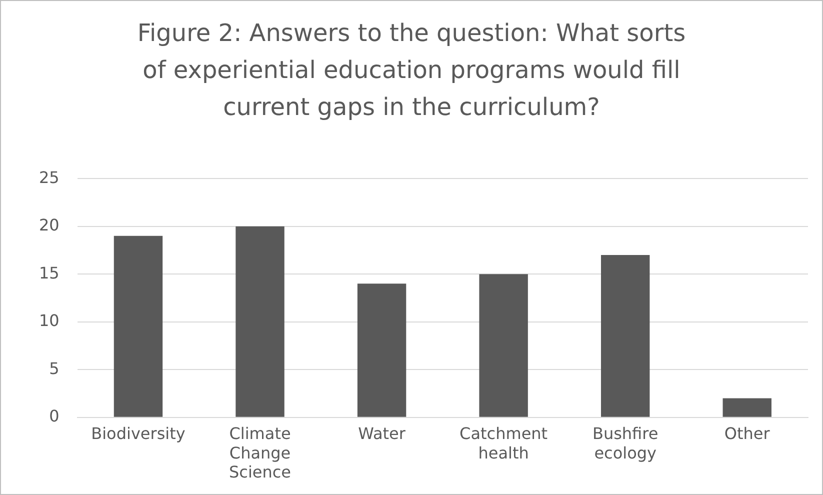 This screenshot has height=495, width=823. I want to click on y-tick-label: 0, so click(54, 416).